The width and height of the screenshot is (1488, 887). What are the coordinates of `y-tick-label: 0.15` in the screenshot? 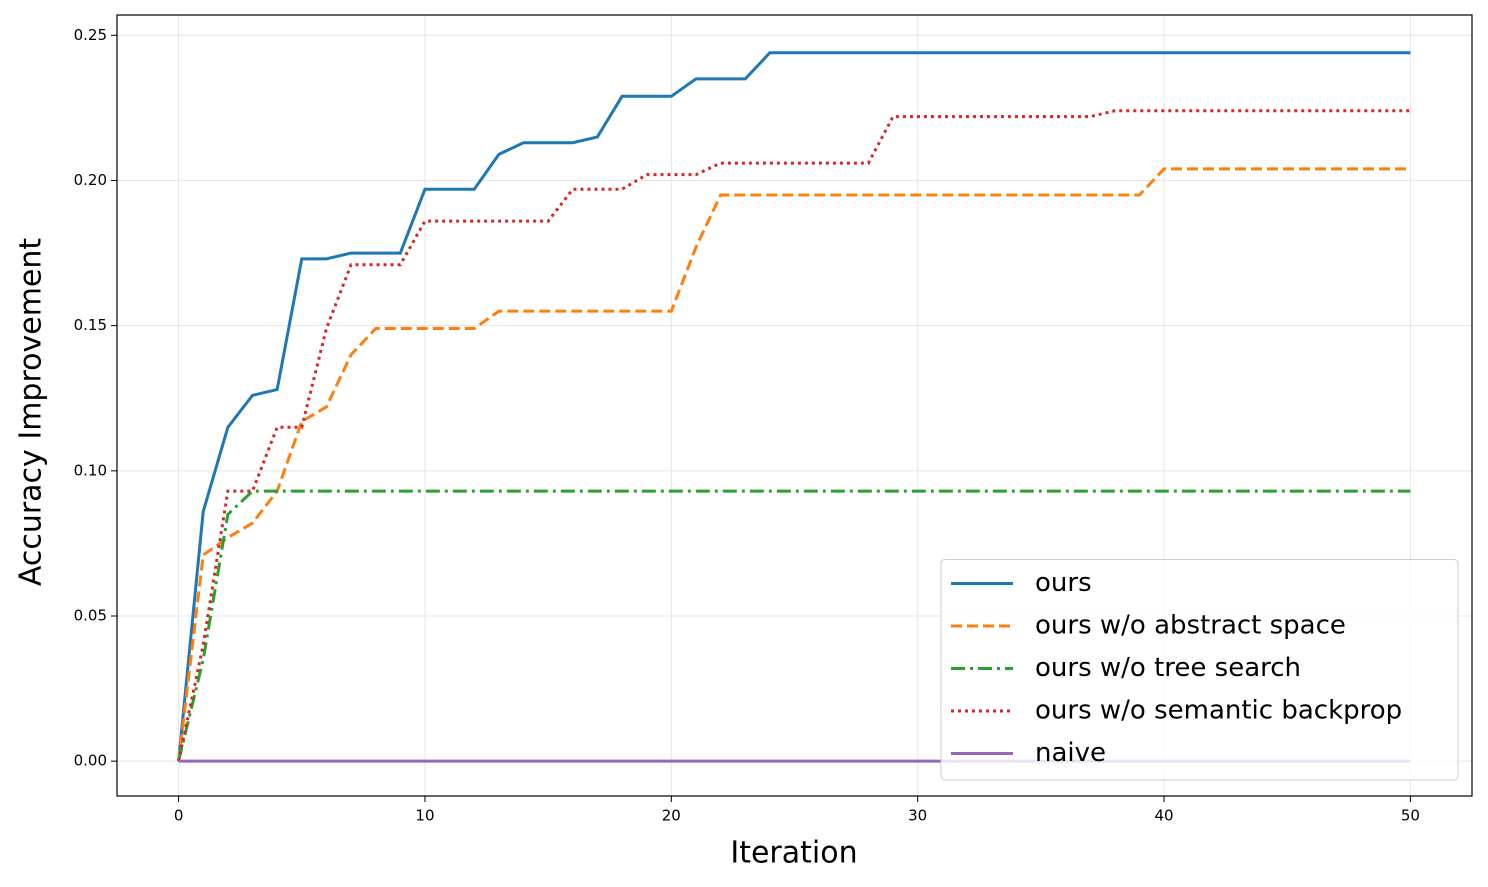 It's located at (90, 325).